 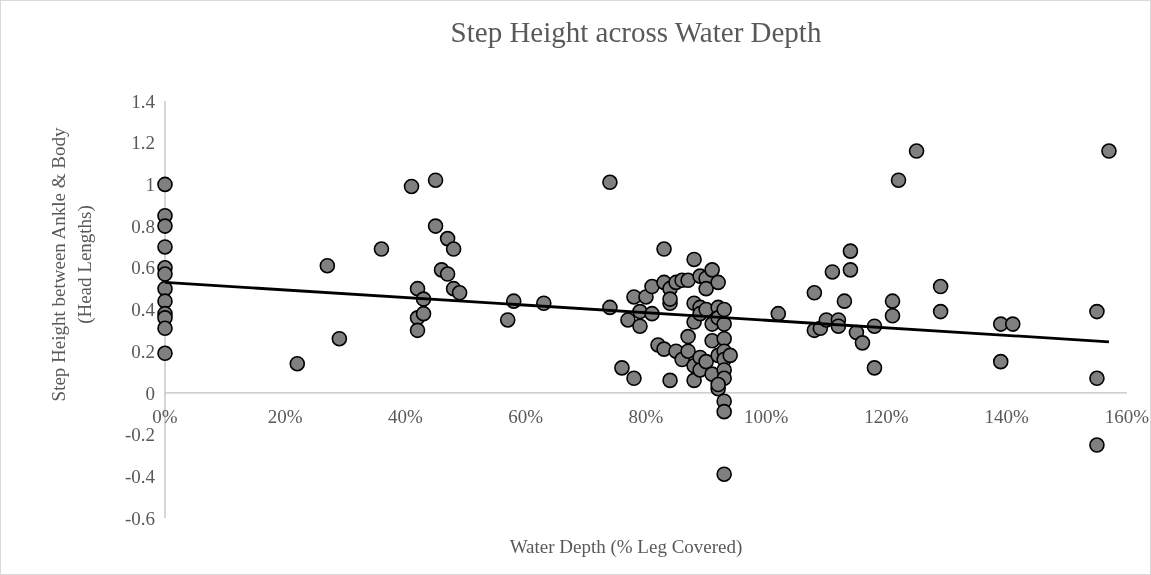 I want to click on y-tick-label: 1.4, so click(x=143, y=101).